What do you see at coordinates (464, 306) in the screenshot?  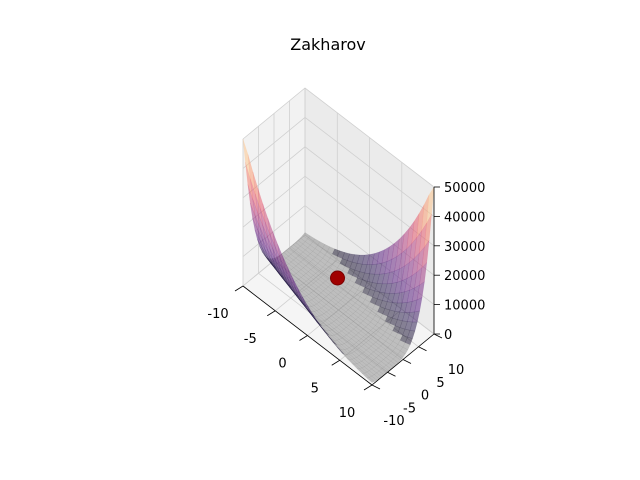 I see `z-tick-label: 10000` at bounding box center [464, 306].